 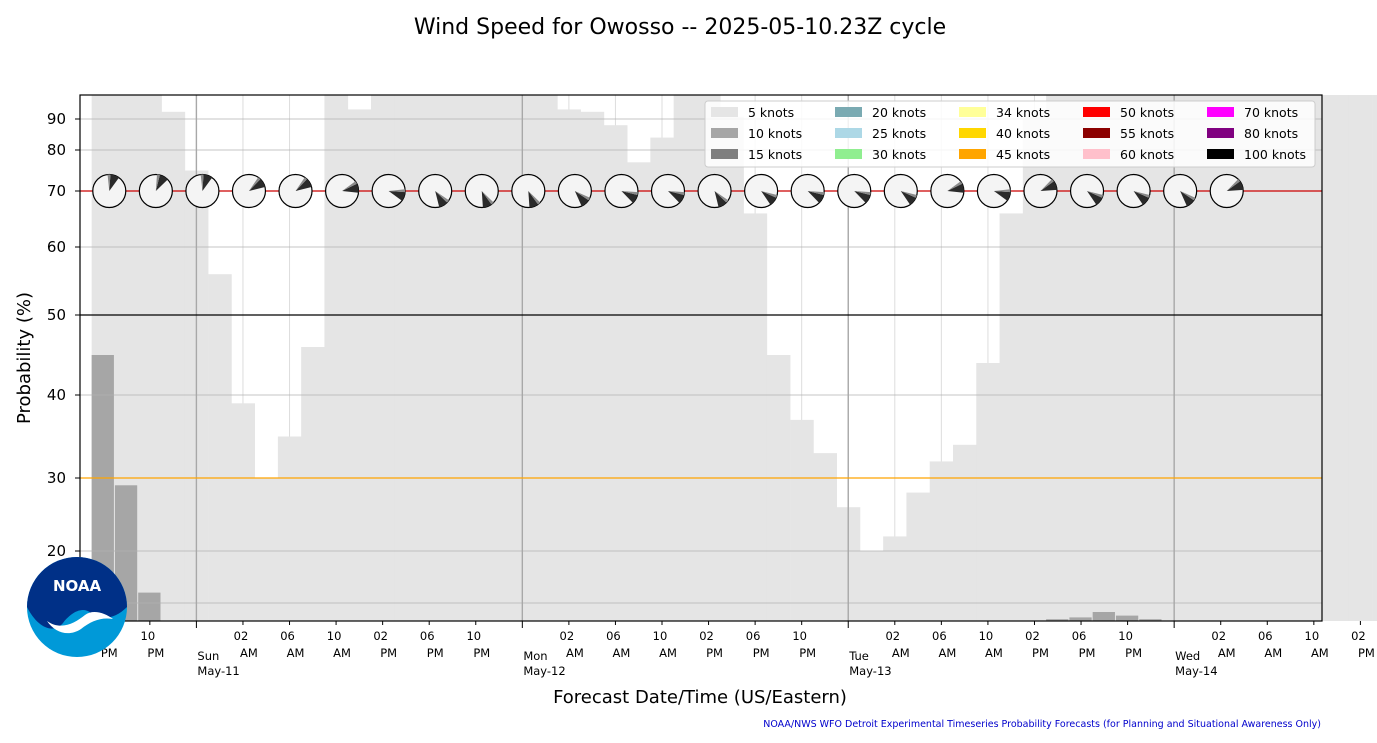 I want to click on legend-label: 55 knots, so click(x=1147, y=133).